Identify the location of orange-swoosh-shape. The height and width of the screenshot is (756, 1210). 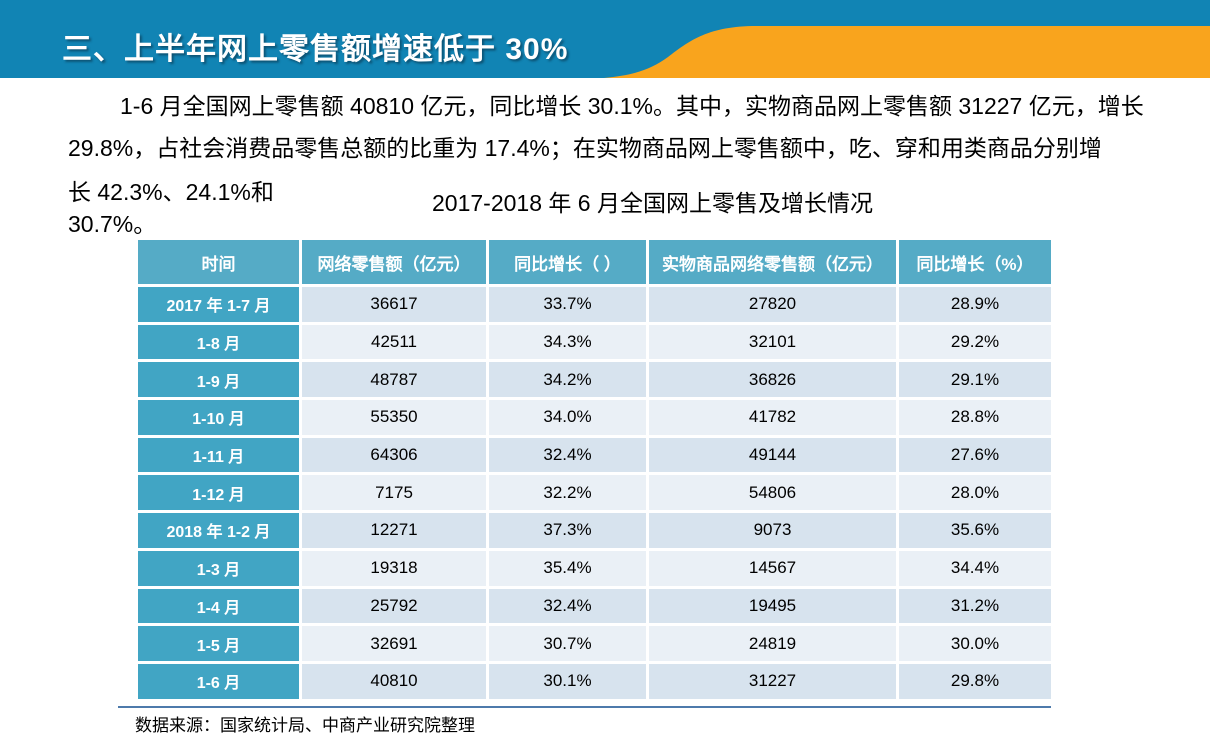
(907, 52).